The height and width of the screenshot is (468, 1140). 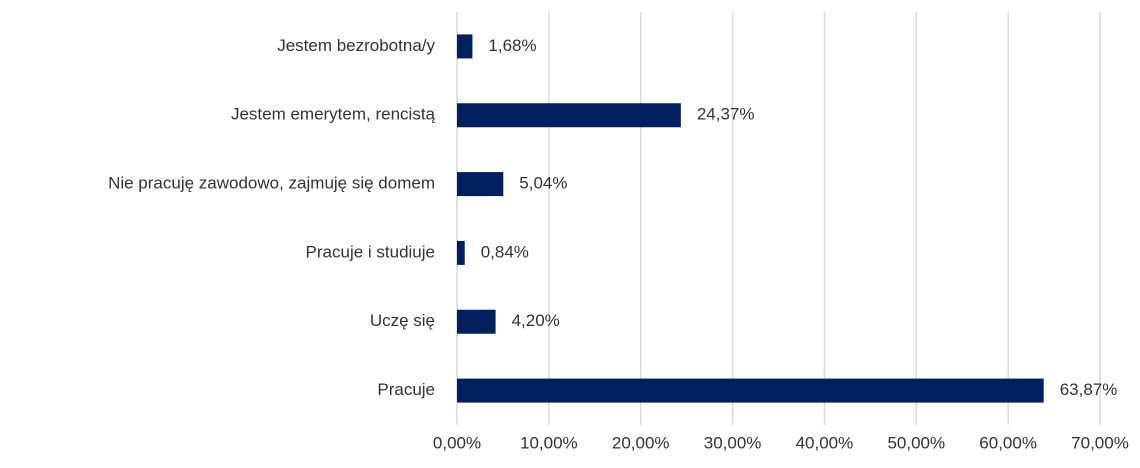 I want to click on x-tick-label: 40,00%, so click(x=825, y=442).